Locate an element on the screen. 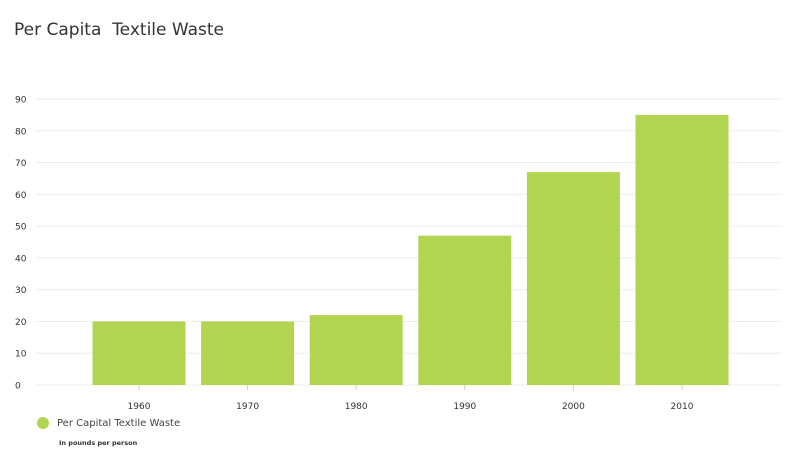 The image size is (800, 473). y-tick-label: 20 is located at coordinates (21, 323).